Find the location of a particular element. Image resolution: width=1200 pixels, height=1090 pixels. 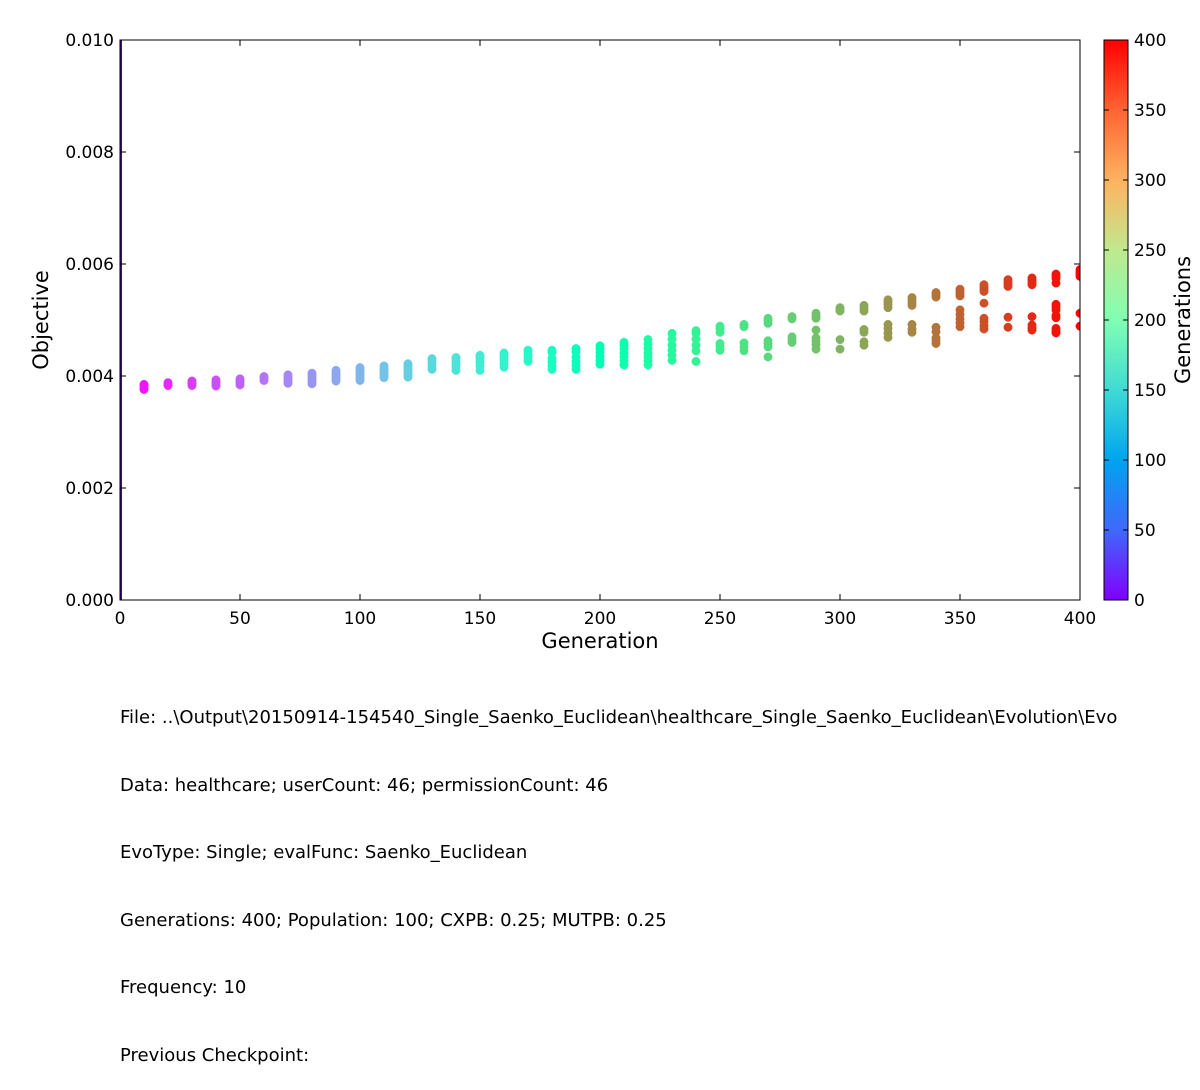

x-tick-label: 200 is located at coordinates (600, 619).